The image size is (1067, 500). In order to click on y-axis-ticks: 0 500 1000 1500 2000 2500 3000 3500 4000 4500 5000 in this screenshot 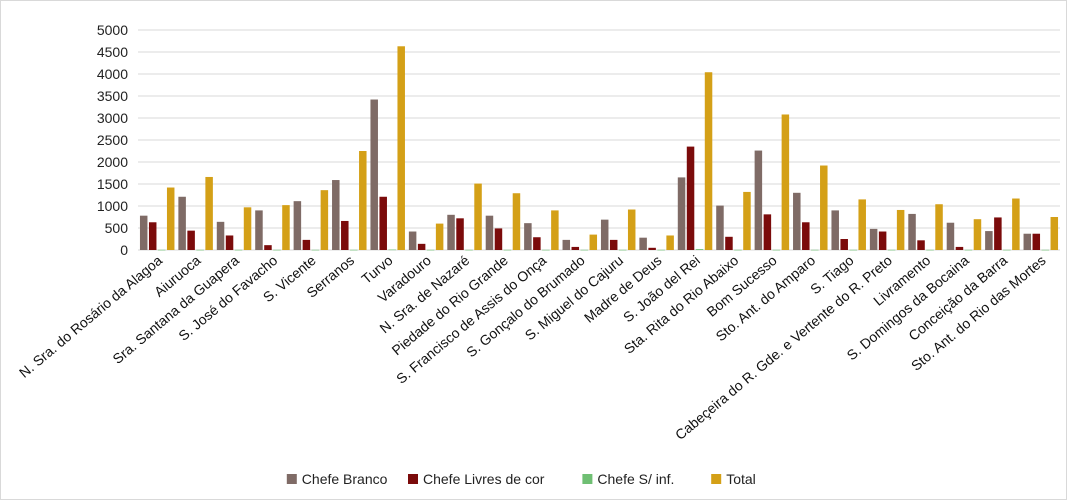, I will do `click(112, 140)`.